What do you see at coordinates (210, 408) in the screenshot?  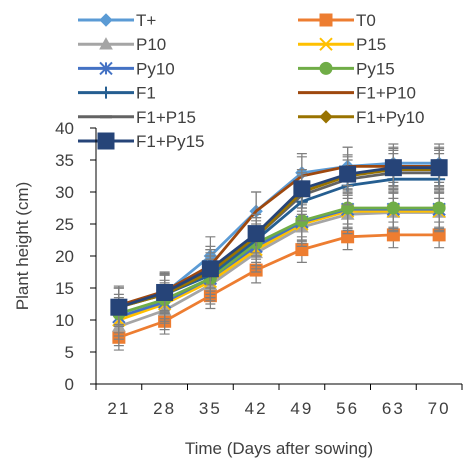 I see `x-tick-label: 35` at bounding box center [210, 408].